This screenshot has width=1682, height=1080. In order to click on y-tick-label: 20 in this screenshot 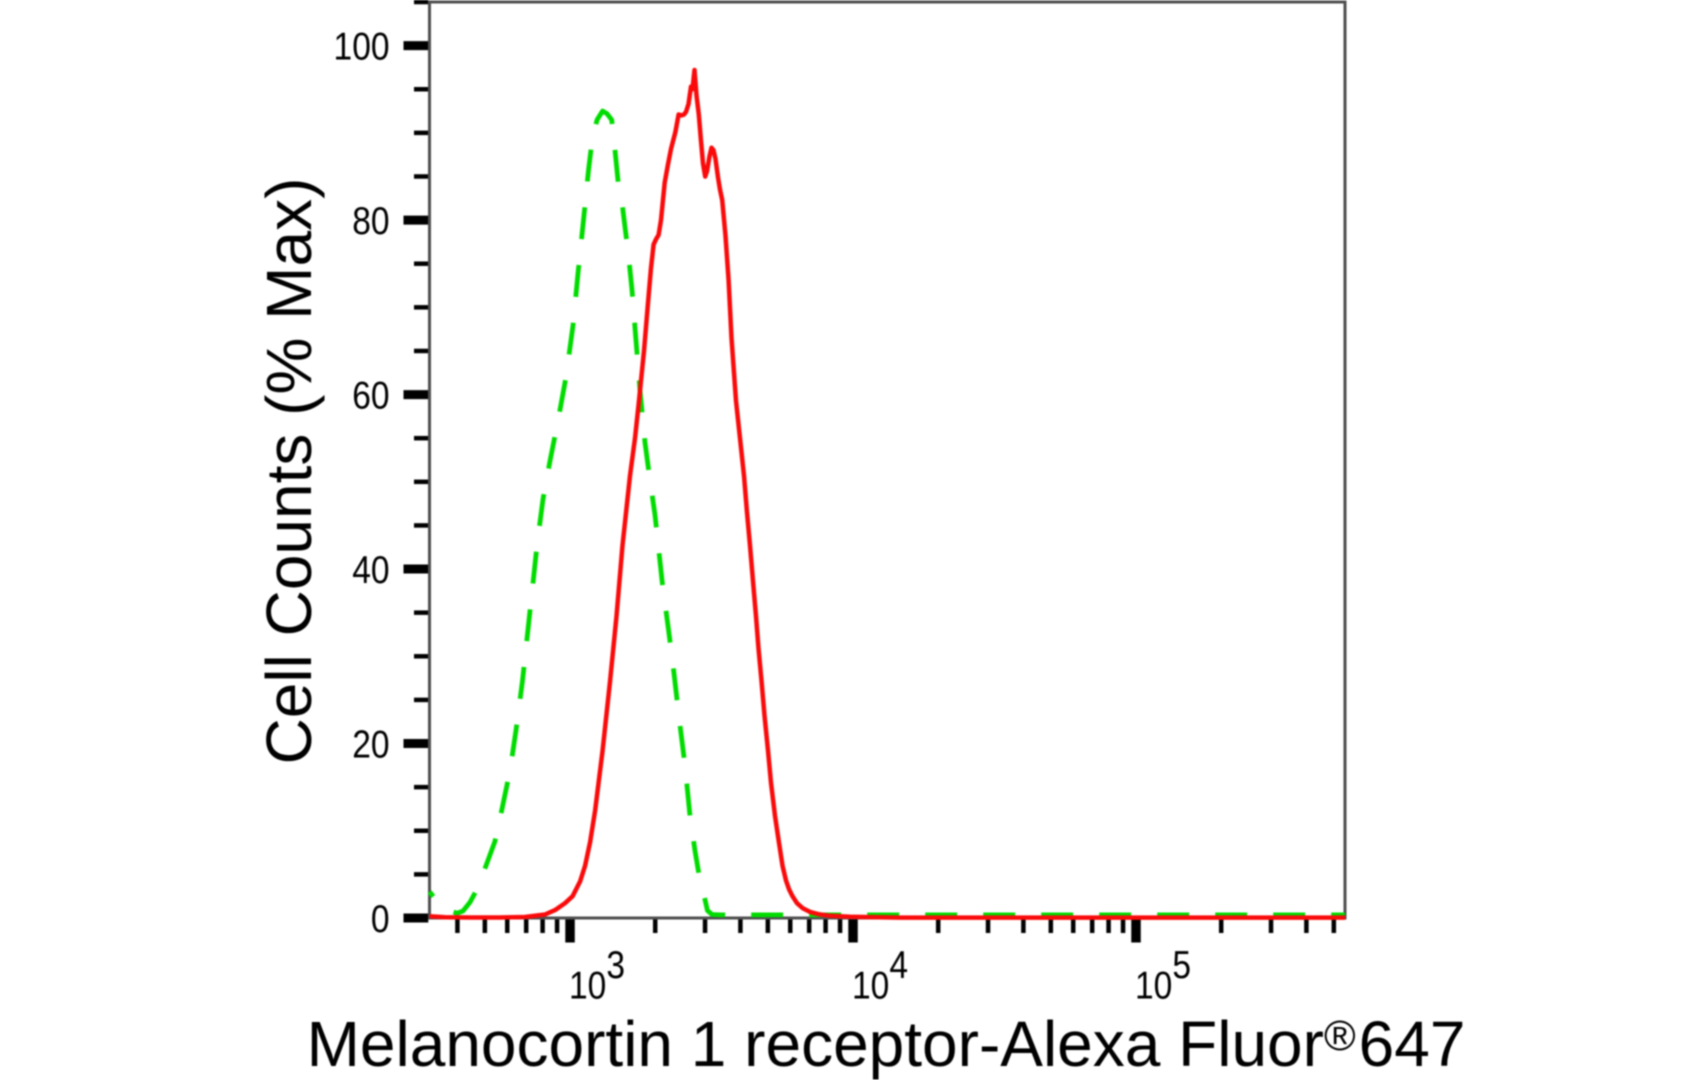, I will do `click(370, 744)`.